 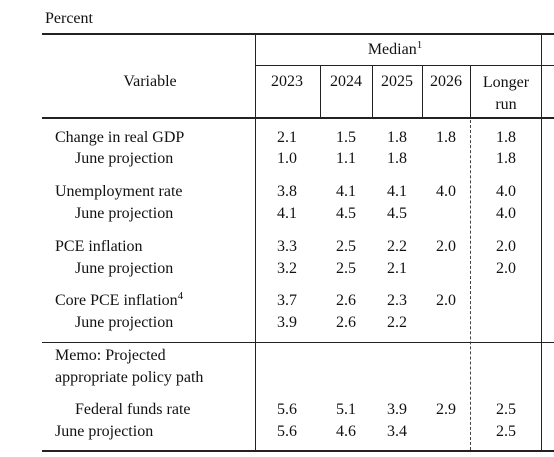 I want to click on row-label: Change in real GDP, so click(x=120, y=137).